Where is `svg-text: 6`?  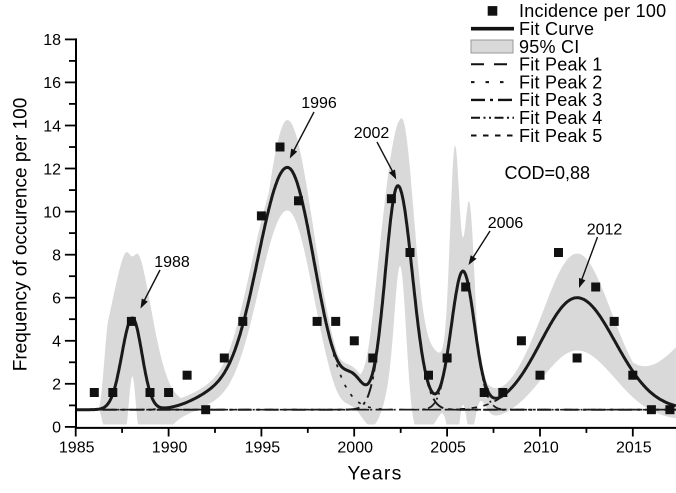
svg-text: 6 is located at coordinates (56, 299).